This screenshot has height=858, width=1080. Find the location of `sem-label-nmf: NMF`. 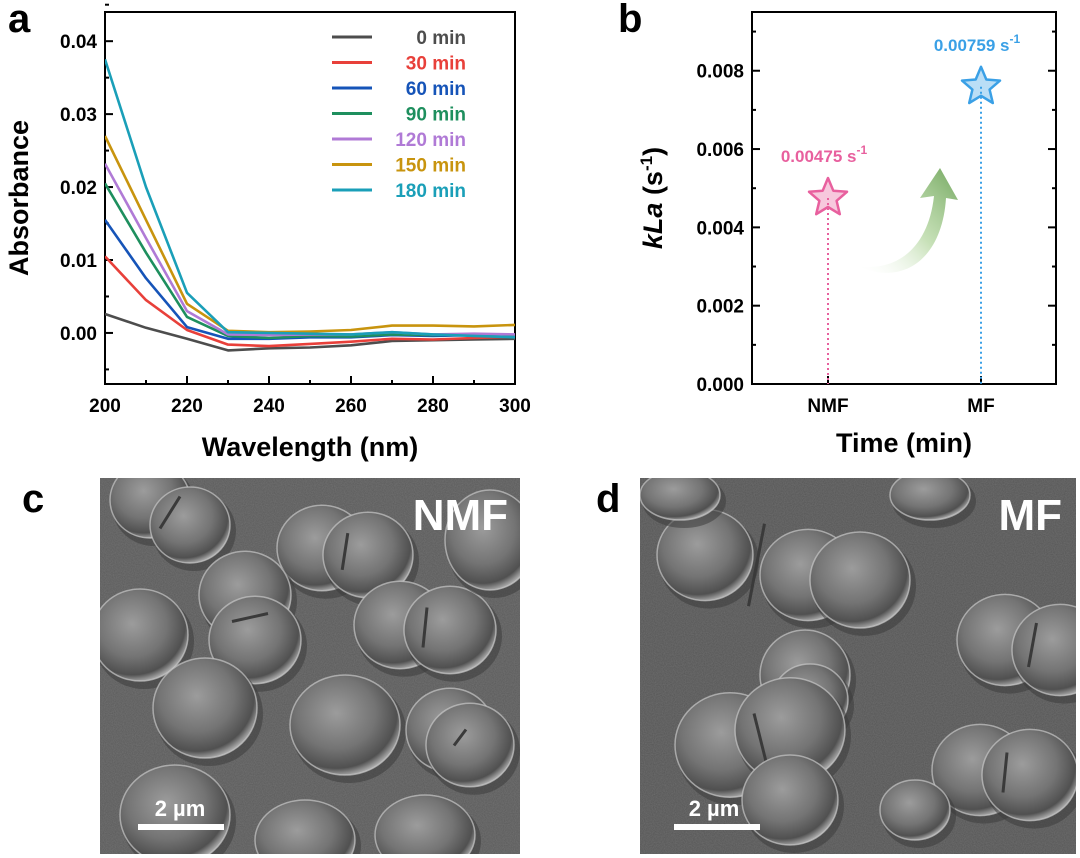

sem-label-nmf: NMF is located at coordinates (460, 515).